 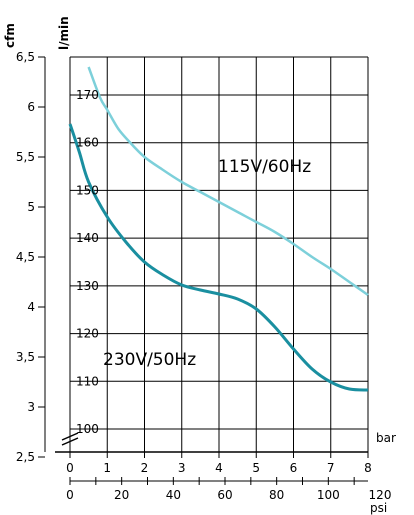 I want to click on bar-tick-label: 7, so click(x=331, y=468).